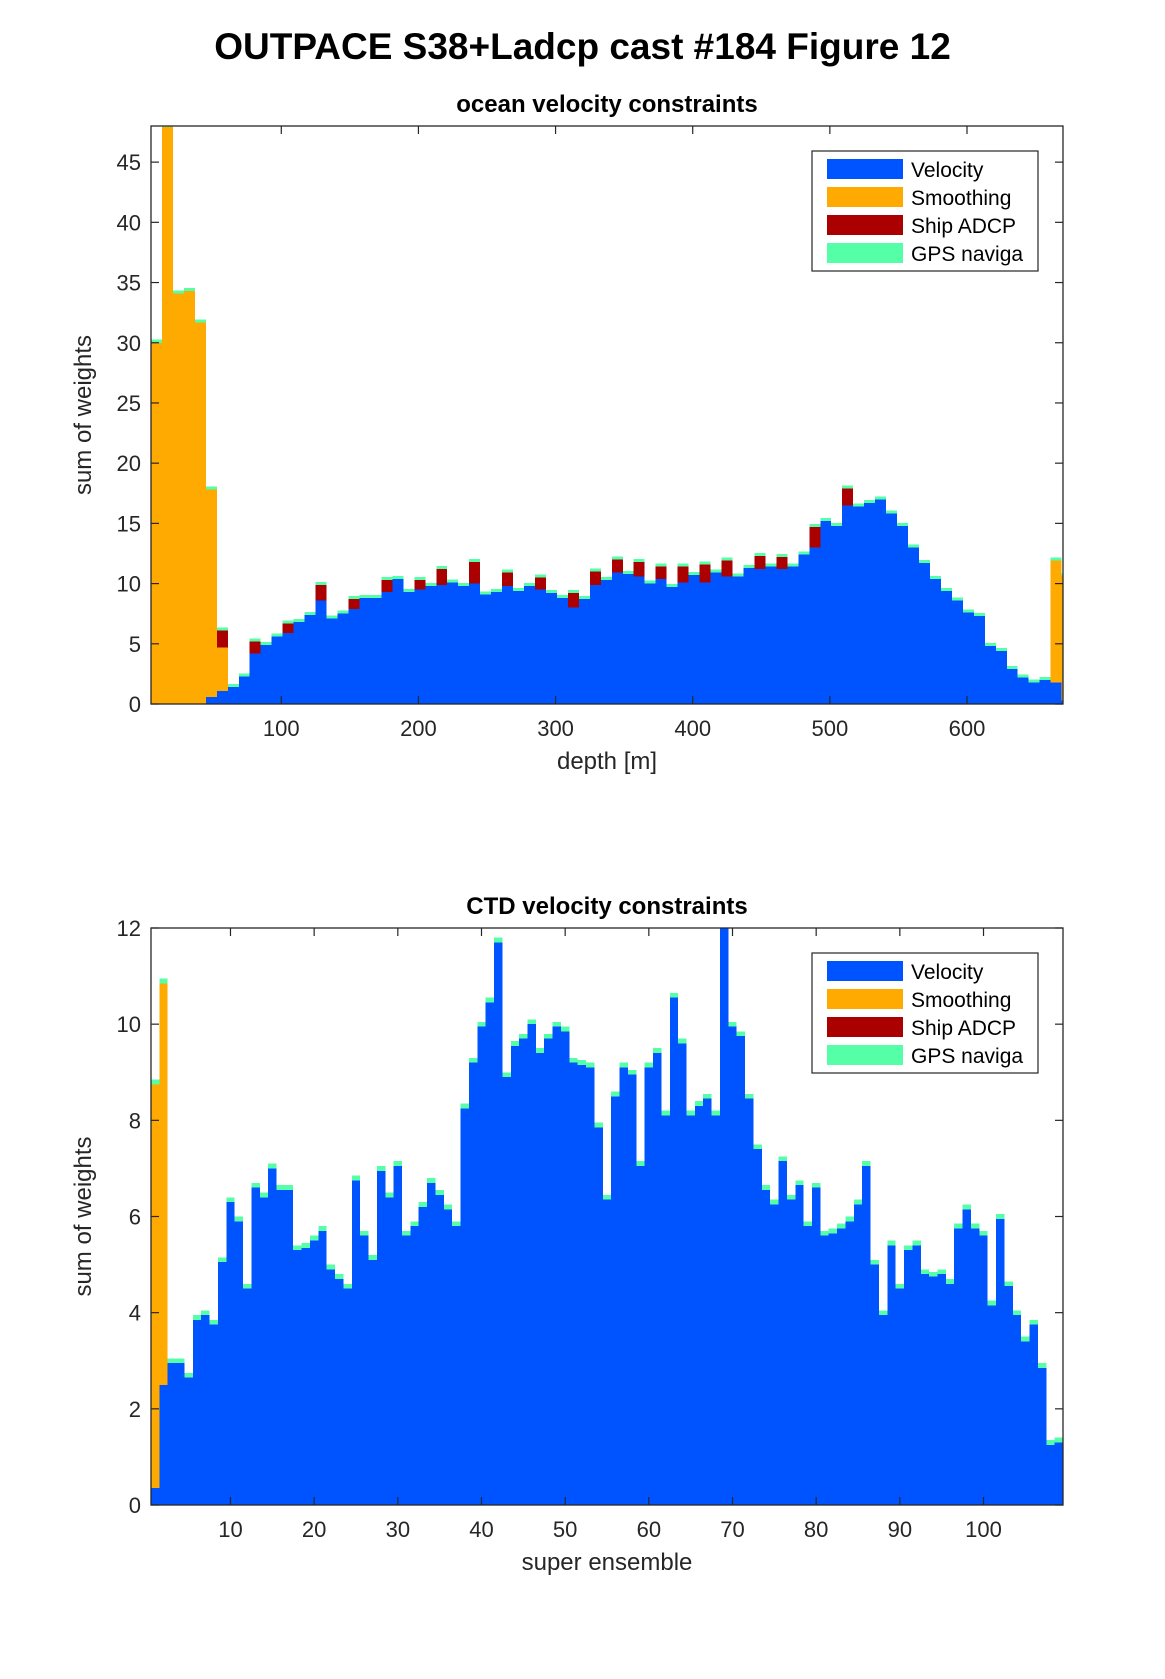  Describe the element at coordinates (83, 415) in the screenshot. I see `y-axis-label: sum of weights` at that location.